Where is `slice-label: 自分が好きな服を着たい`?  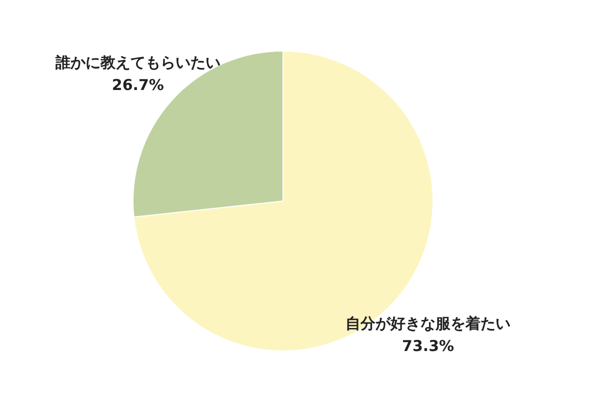
slice-label: 自分が好きな服を着たい is located at coordinates (428, 323).